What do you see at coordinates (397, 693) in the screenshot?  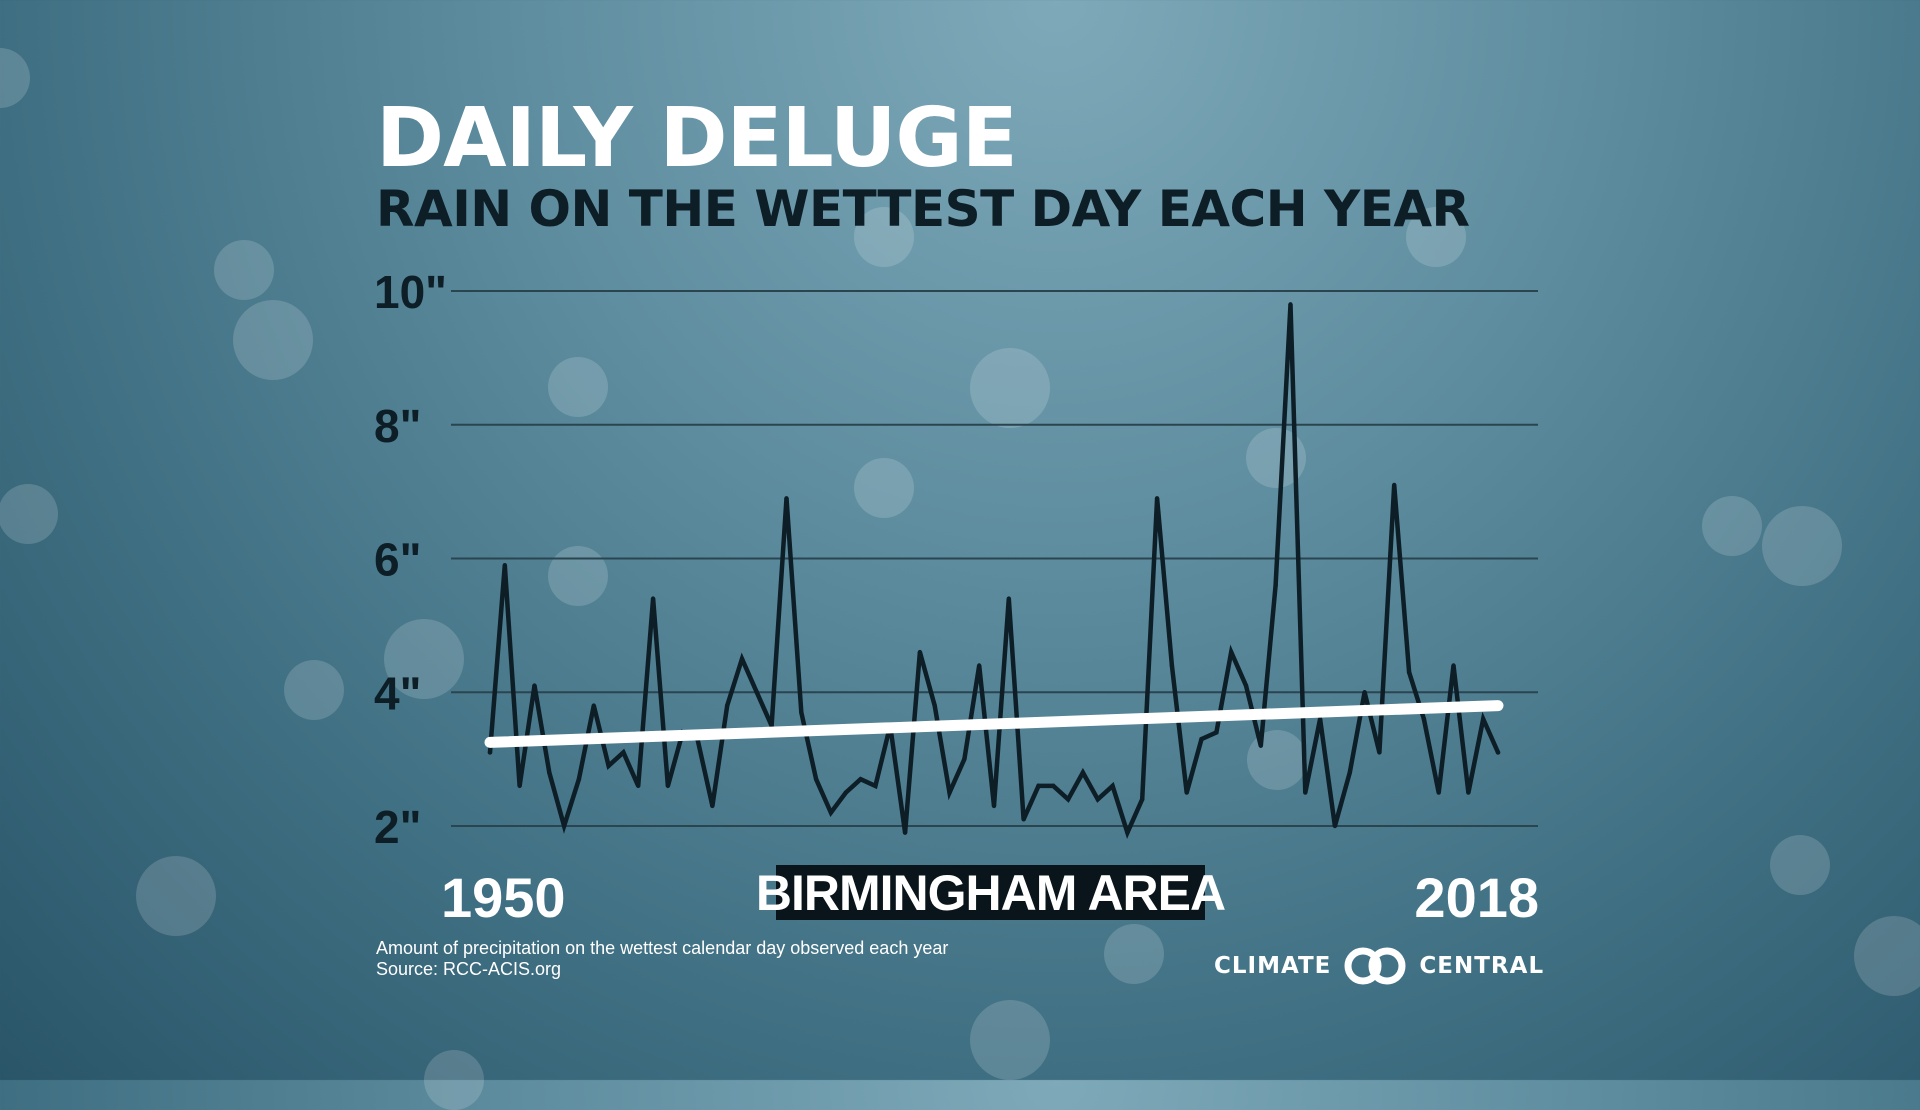 I see `y-tick-label: 4"` at bounding box center [397, 693].